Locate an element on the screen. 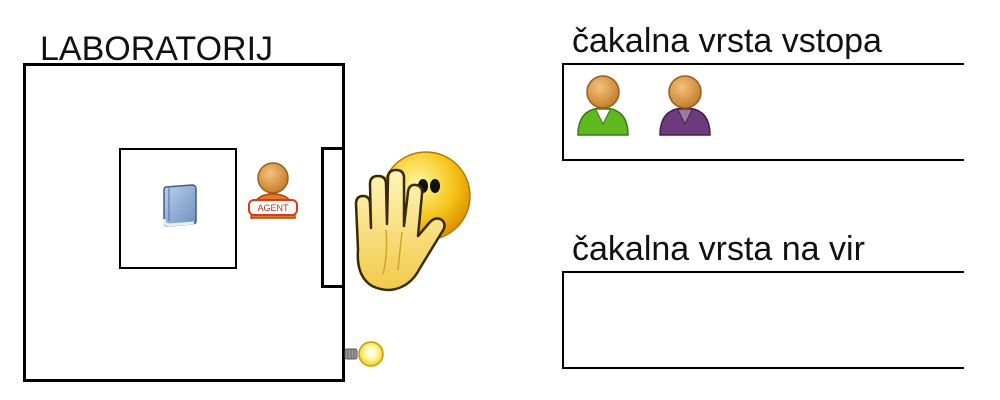  inner-room is located at coordinates (178, 208).